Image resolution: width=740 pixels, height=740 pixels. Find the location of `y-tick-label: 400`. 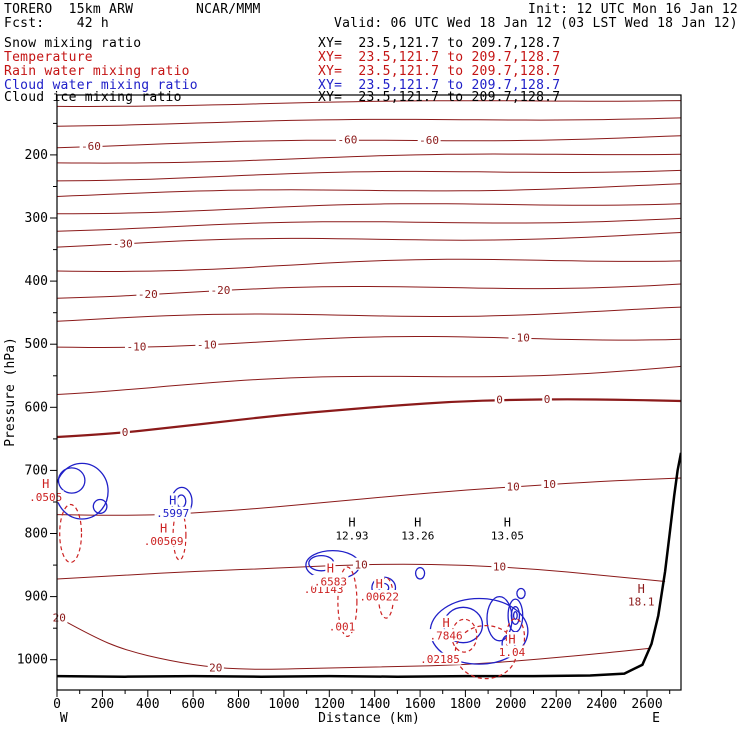

y-tick-label: 400 is located at coordinates (36, 281).